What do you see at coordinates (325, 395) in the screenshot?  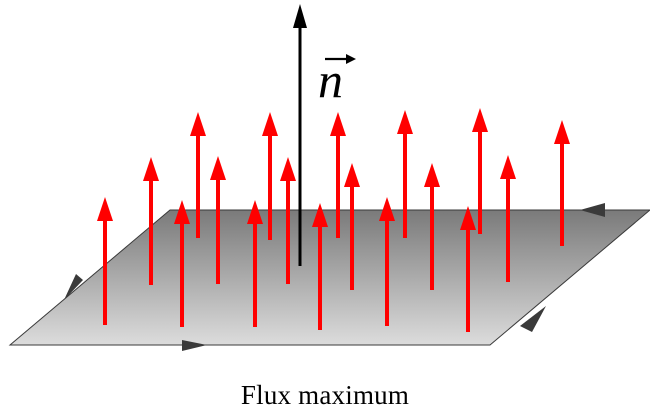 I see `diagram-caption: Flux maximum` at bounding box center [325, 395].